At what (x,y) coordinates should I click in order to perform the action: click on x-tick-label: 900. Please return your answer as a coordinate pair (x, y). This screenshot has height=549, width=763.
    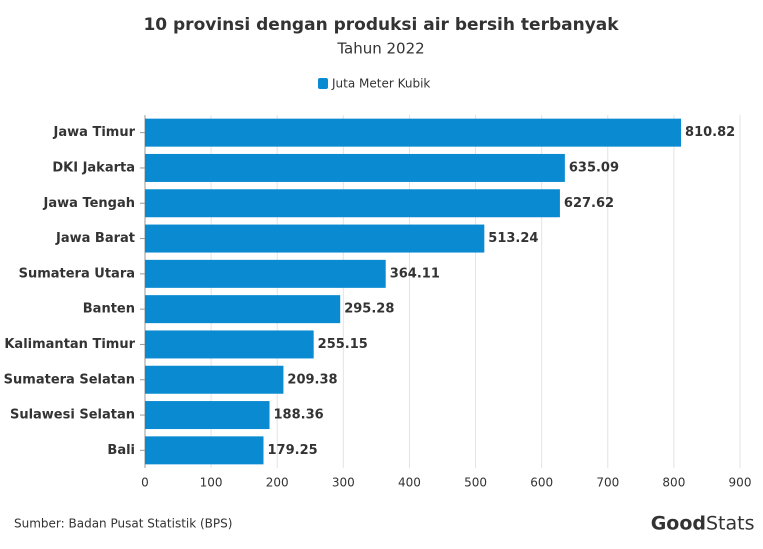
    Looking at the image, I should click on (740, 483).